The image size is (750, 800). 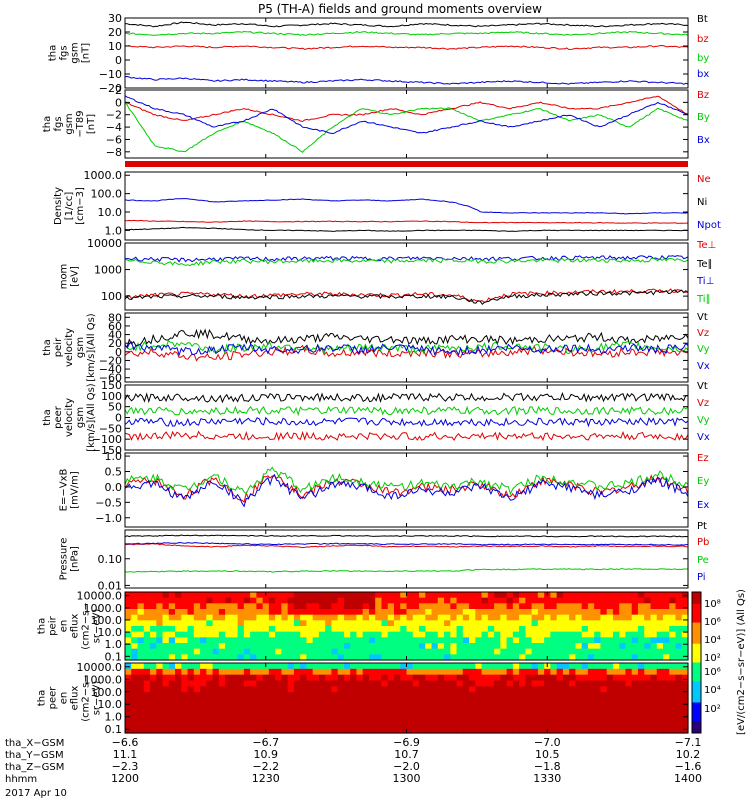 I want to click on colorbar-swatch, so click(x=696, y=603).